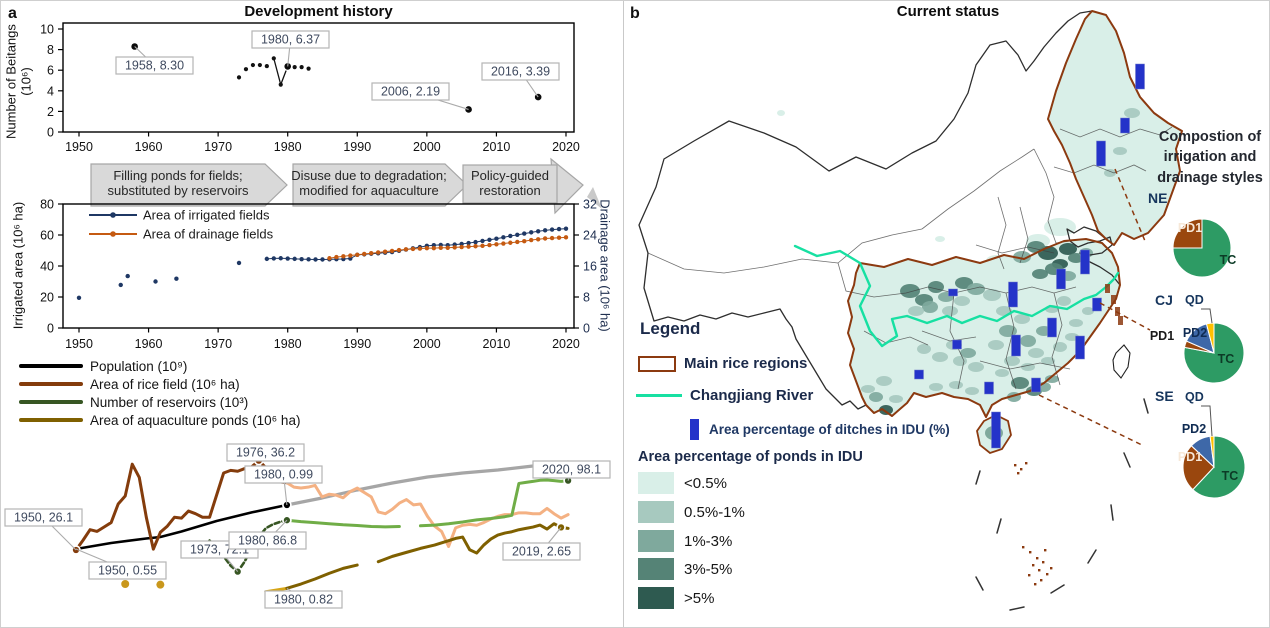 This screenshot has height=628, width=1270. What do you see at coordinates (195, 420) in the screenshot?
I see `legend-label: Area of aquaculture ponds (10⁶ ha)` at bounding box center [195, 420].